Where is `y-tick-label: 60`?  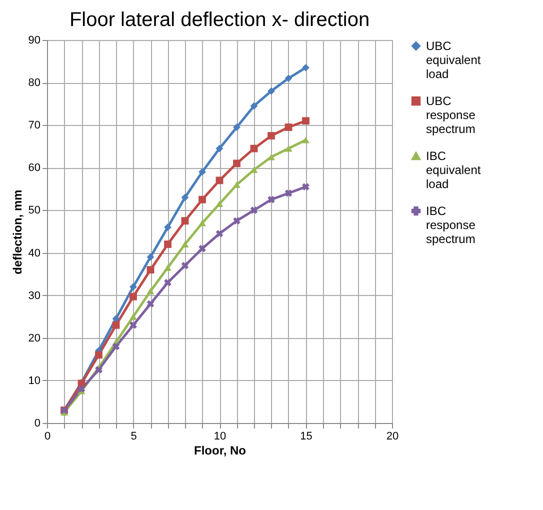
y-tick-label: 60 is located at coordinates (34, 168).